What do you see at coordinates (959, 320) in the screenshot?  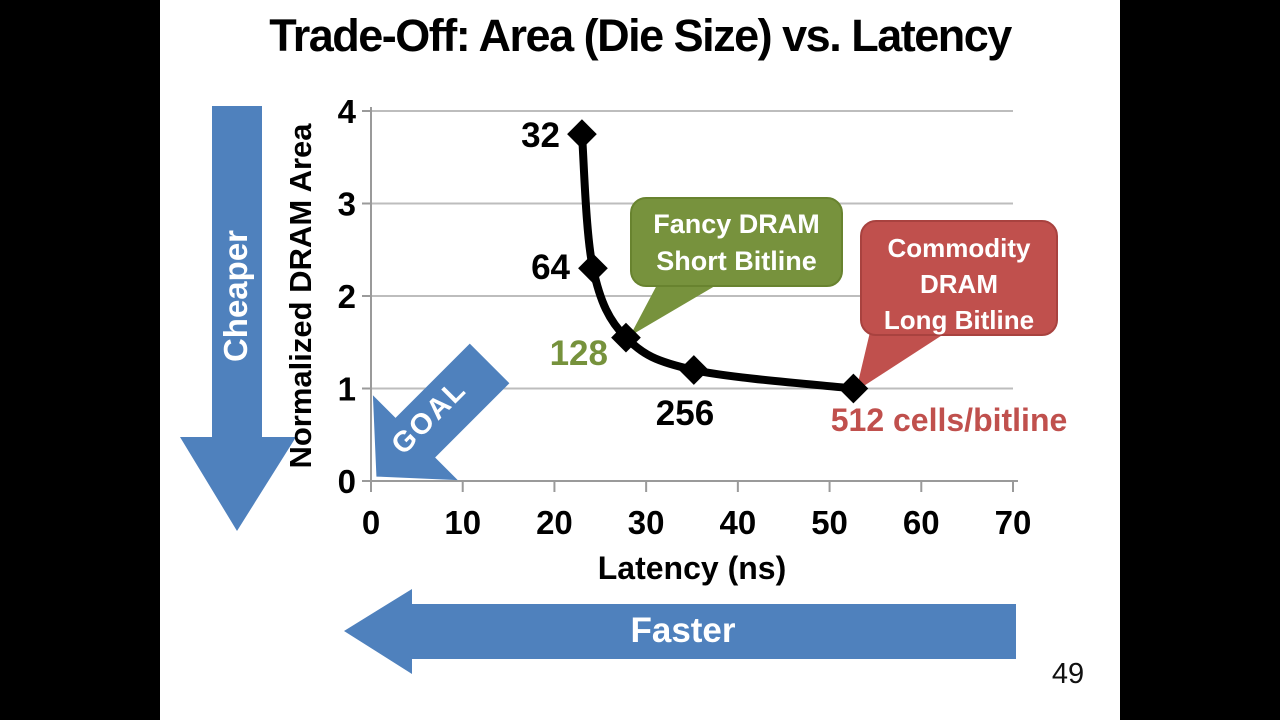 I see `callout-commodity-line-3: Long Bitline` at bounding box center [959, 320].